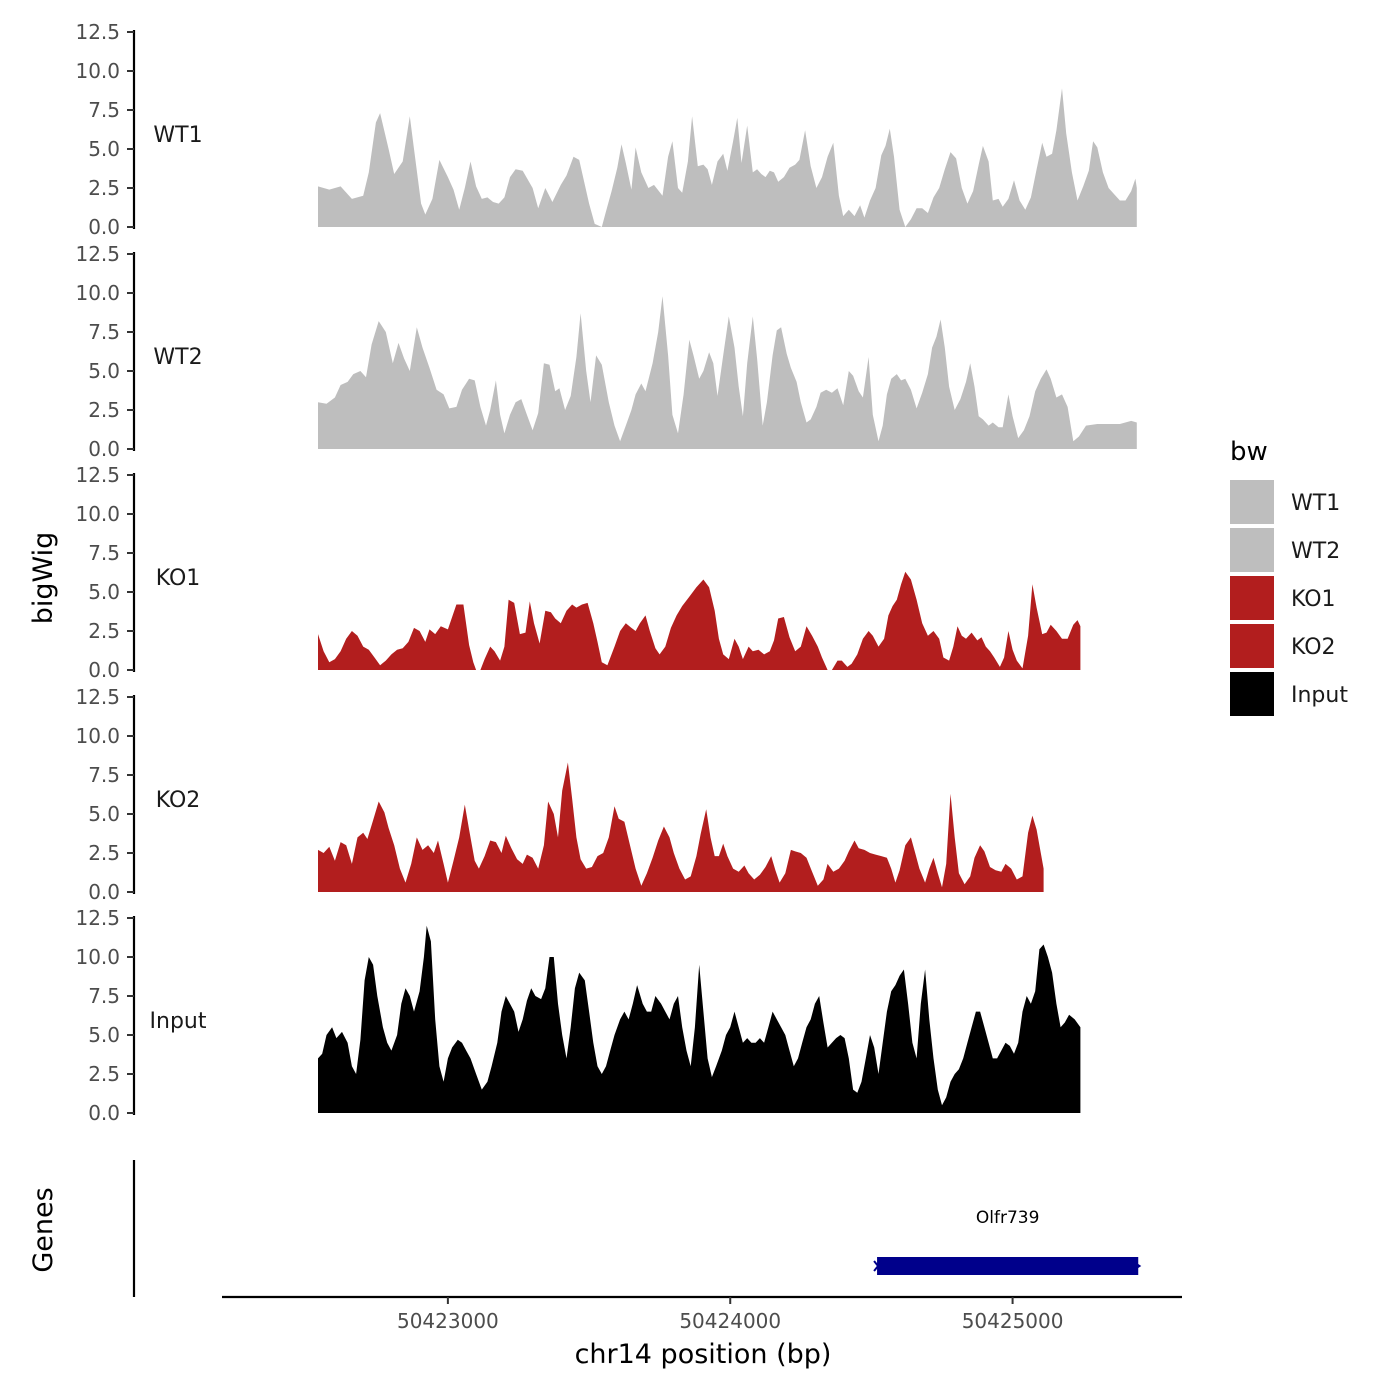 Image resolution: width=1400 pixels, height=1400 pixels. What do you see at coordinates (699, 620) in the screenshot?
I see `coverage-area-ko1` at bounding box center [699, 620].